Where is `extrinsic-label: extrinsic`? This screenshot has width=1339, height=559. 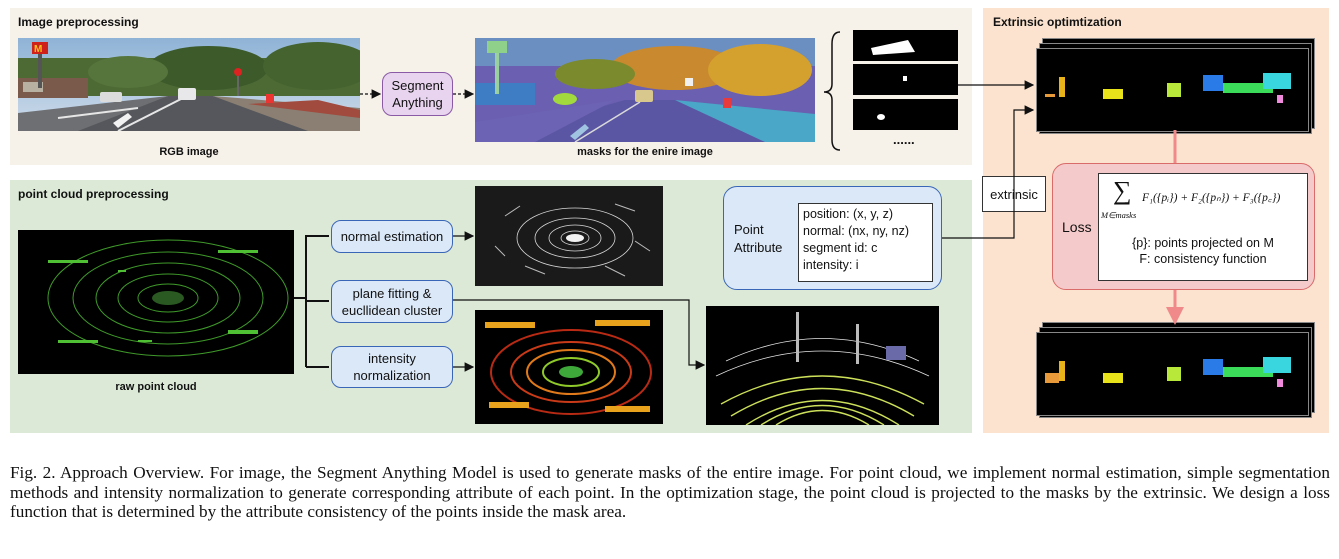
extrinsic-label: extrinsic is located at coordinates (1014, 194).